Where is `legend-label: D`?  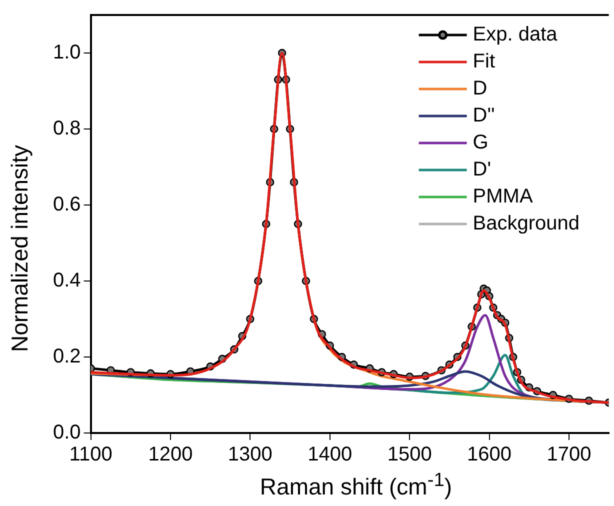 legend-label: D is located at coordinates (480, 89).